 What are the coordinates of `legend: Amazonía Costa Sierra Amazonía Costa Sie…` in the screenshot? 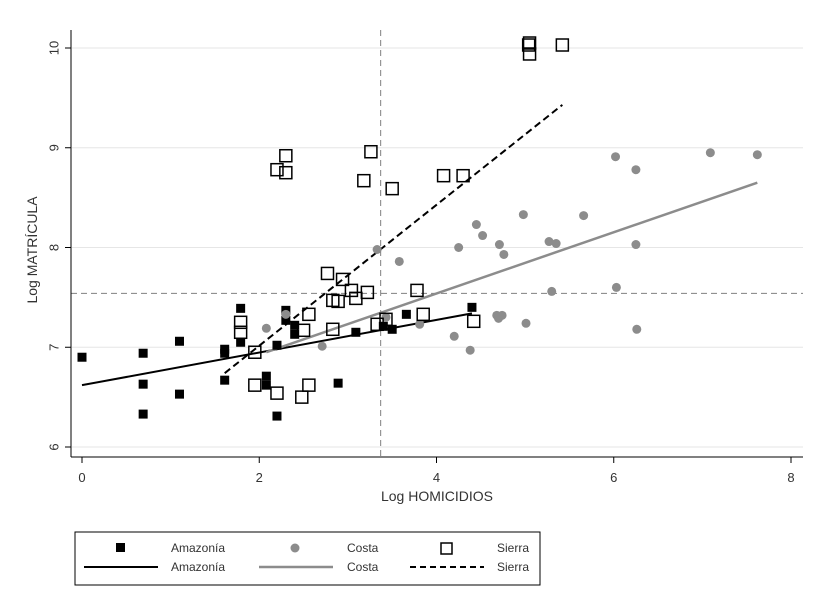 It's located at (307, 558).